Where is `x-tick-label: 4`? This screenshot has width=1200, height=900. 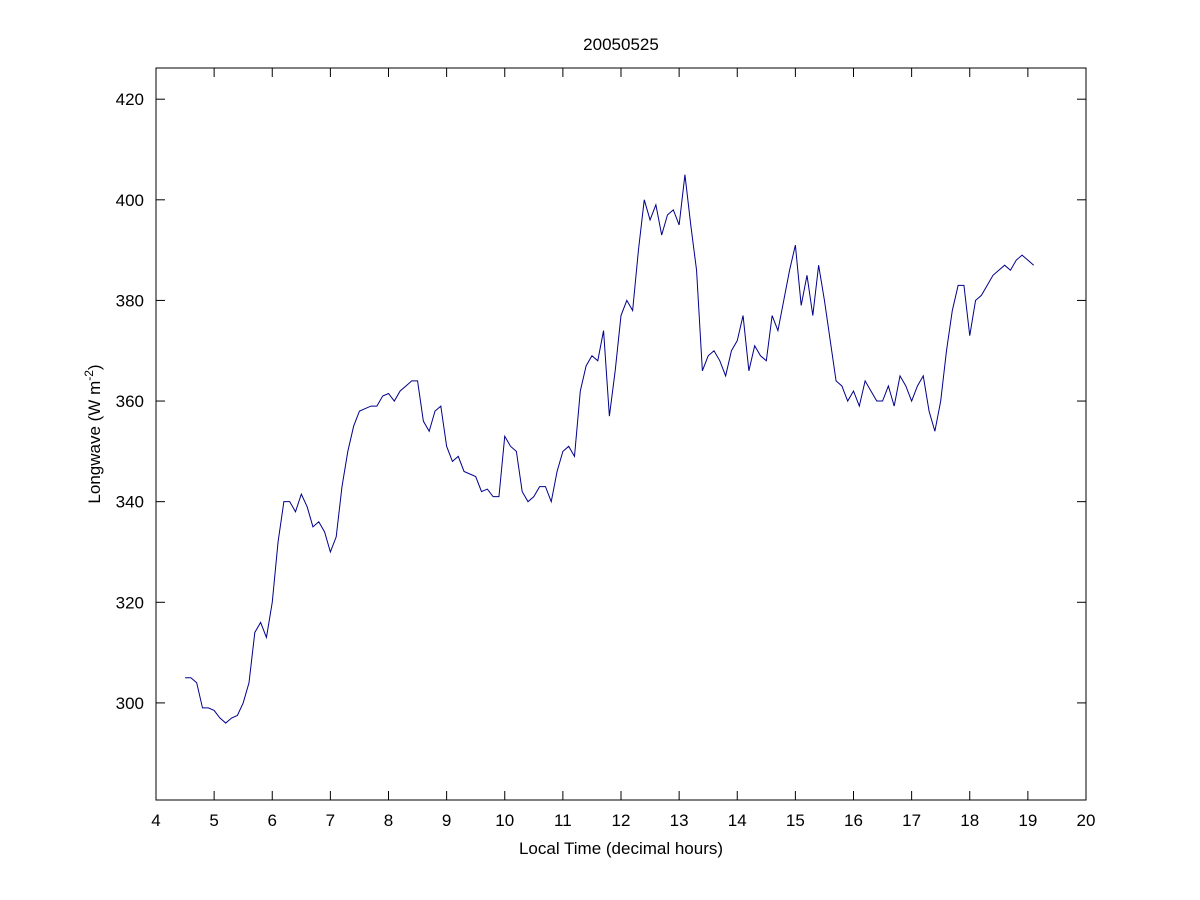 x-tick-label: 4 is located at coordinates (155, 820).